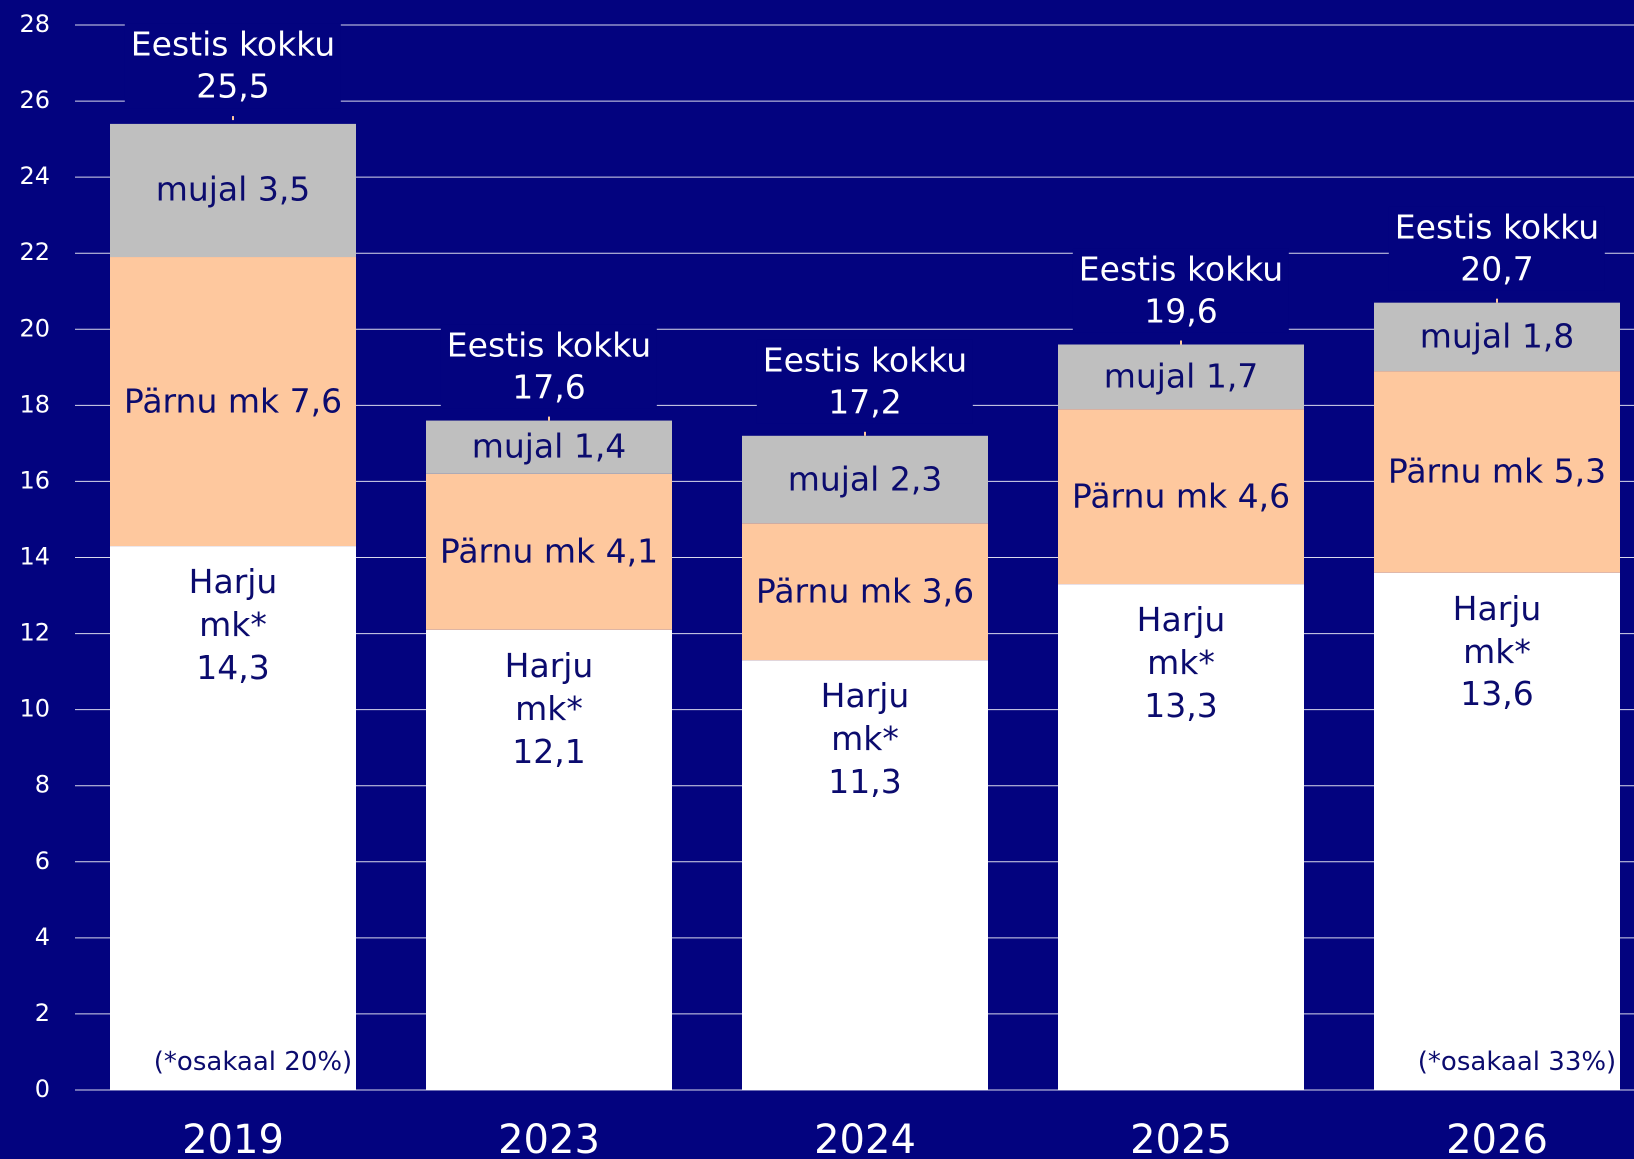 This screenshot has width=1634, height=1159. What do you see at coordinates (34, 633) in the screenshot?
I see `y-tick-label: 12` at bounding box center [34, 633].